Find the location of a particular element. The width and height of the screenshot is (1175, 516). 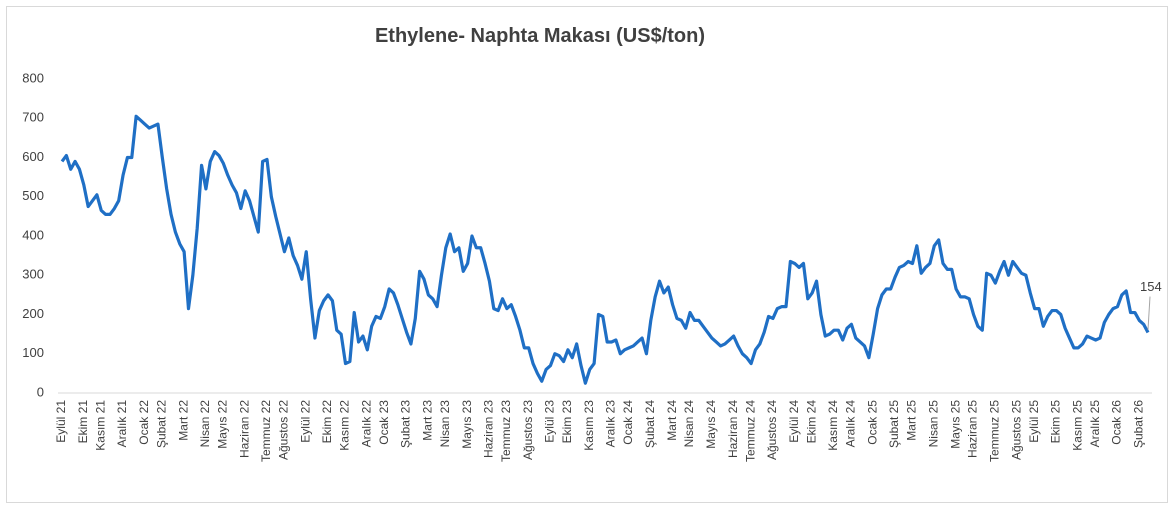

x-tick-label: Ocak 25 is located at coordinates (872, 422).